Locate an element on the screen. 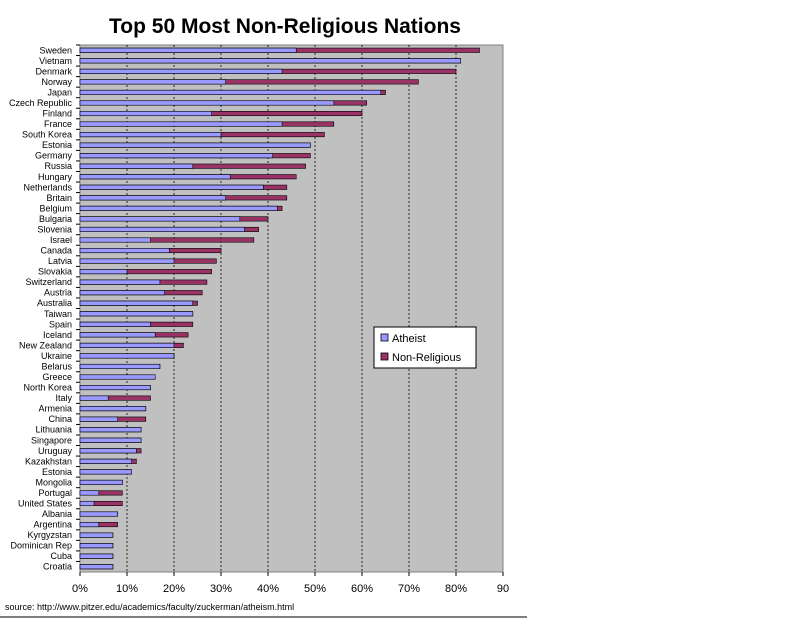  category-label: Cuba is located at coordinates (61, 556).